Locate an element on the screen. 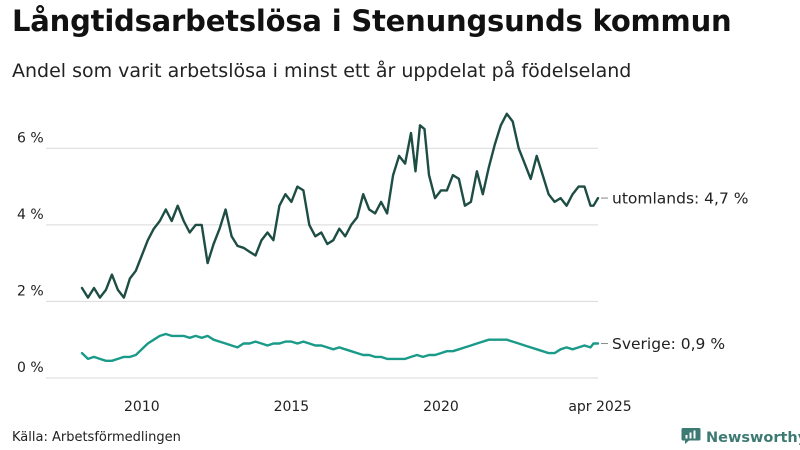 Image resolution: width=800 pixels, height=450 pixels. end-label-utomlands: utomlands: 4,7 % is located at coordinates (680, 199).